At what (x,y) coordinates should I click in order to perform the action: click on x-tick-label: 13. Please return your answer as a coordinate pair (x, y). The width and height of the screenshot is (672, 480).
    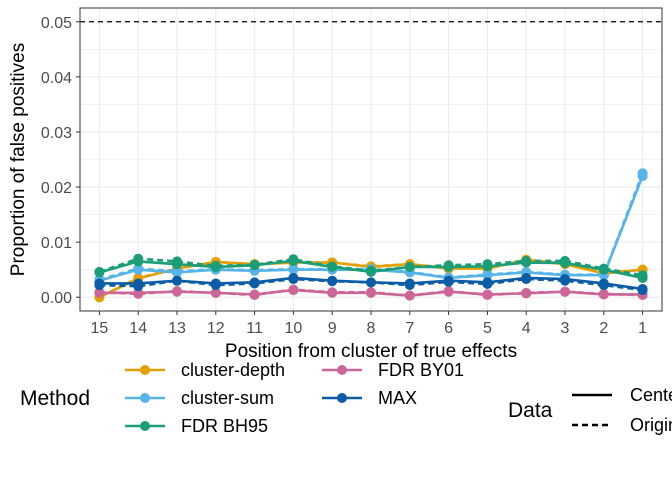
    Looking at the image, I should click on (177, 328).